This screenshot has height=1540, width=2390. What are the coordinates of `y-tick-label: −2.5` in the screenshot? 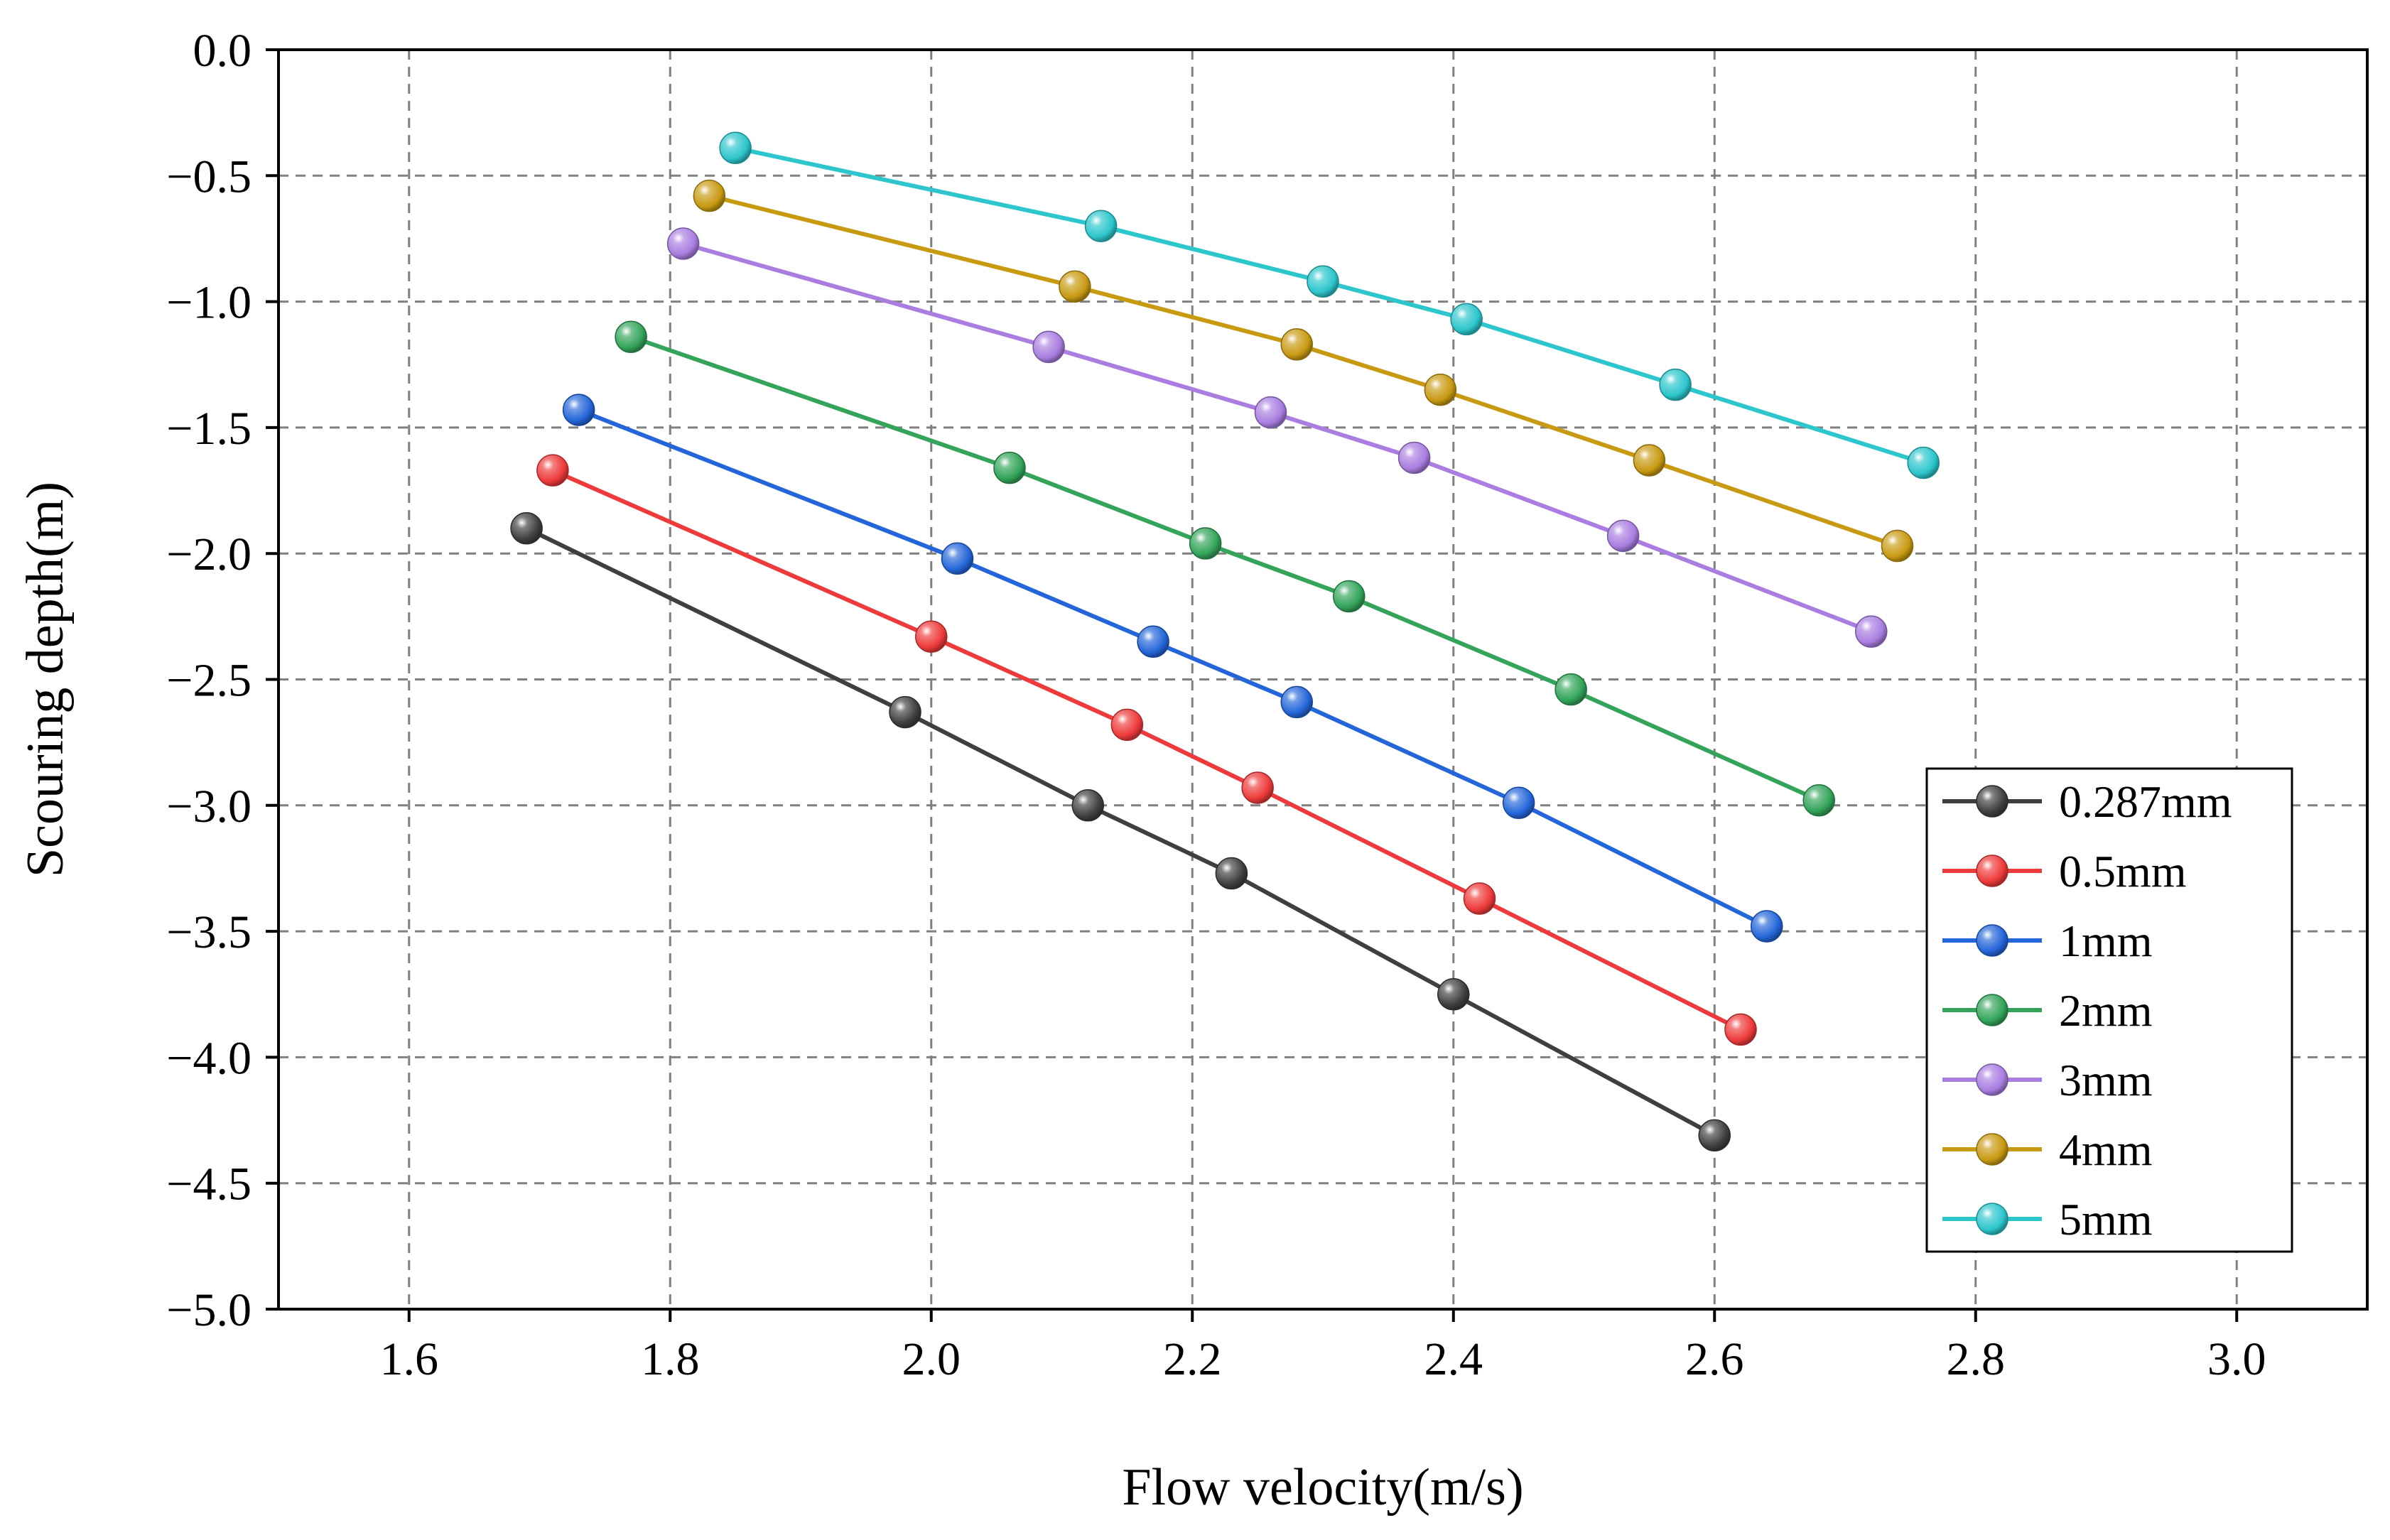 It's located at (209, 681).